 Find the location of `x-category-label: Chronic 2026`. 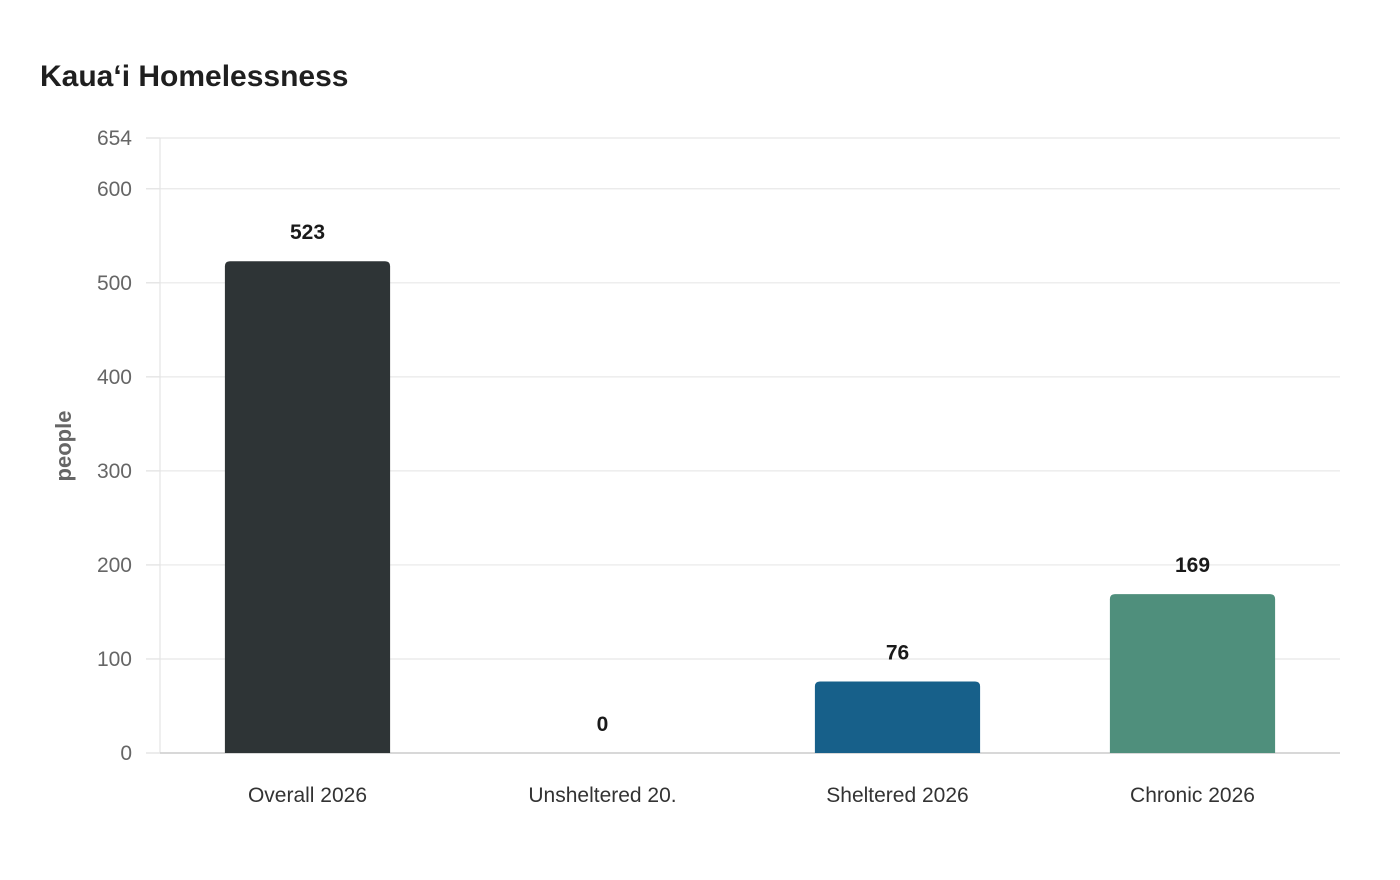

x-category-label: Chronic 2026 is located at coordinates (1192, 795).